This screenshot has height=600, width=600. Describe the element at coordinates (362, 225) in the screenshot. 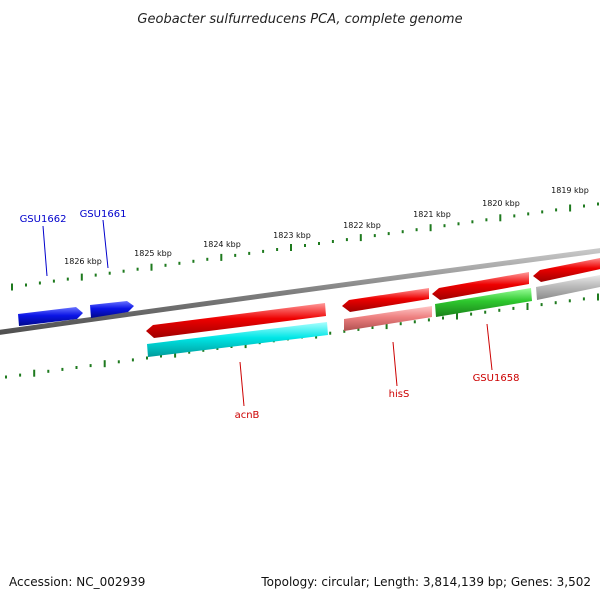

I see `kbp-label-1822: 1822 kbp` at that location.